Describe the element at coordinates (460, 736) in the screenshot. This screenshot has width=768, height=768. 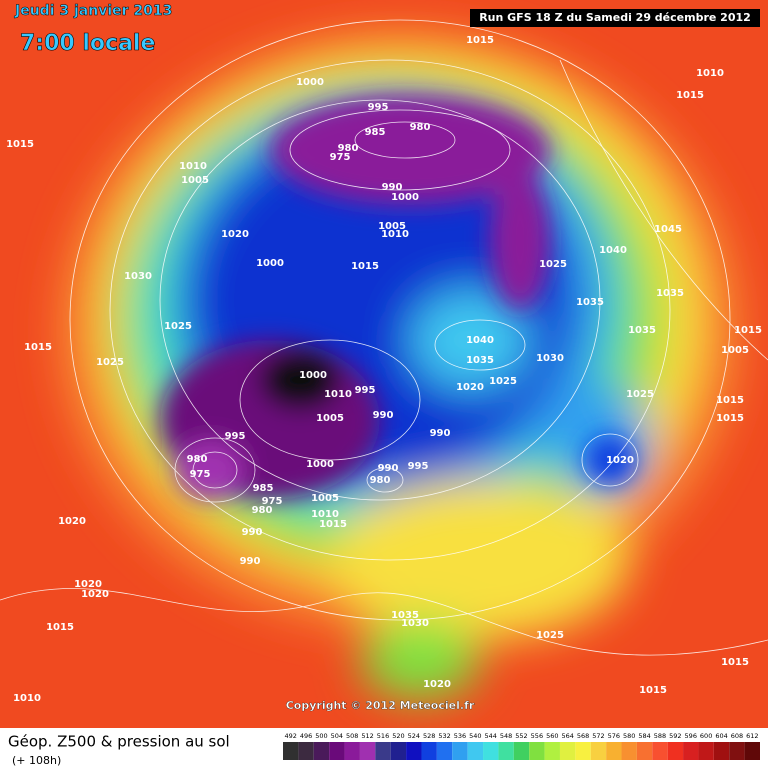
I see `colorbar-label: 536` at that location.